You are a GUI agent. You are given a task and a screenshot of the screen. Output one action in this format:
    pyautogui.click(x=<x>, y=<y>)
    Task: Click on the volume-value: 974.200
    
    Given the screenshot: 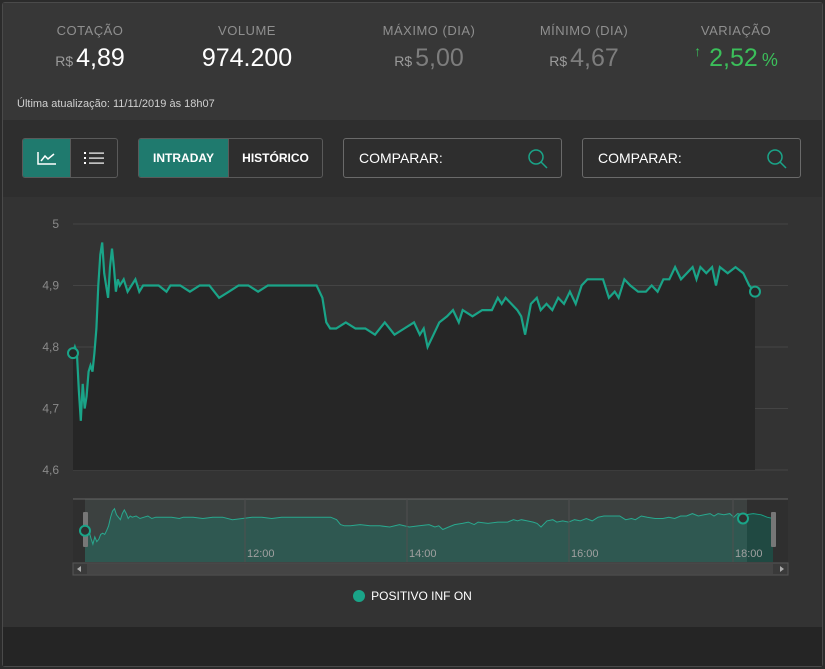 What is the action you would take?
    pyautogui.click(x=247, y=58)
    